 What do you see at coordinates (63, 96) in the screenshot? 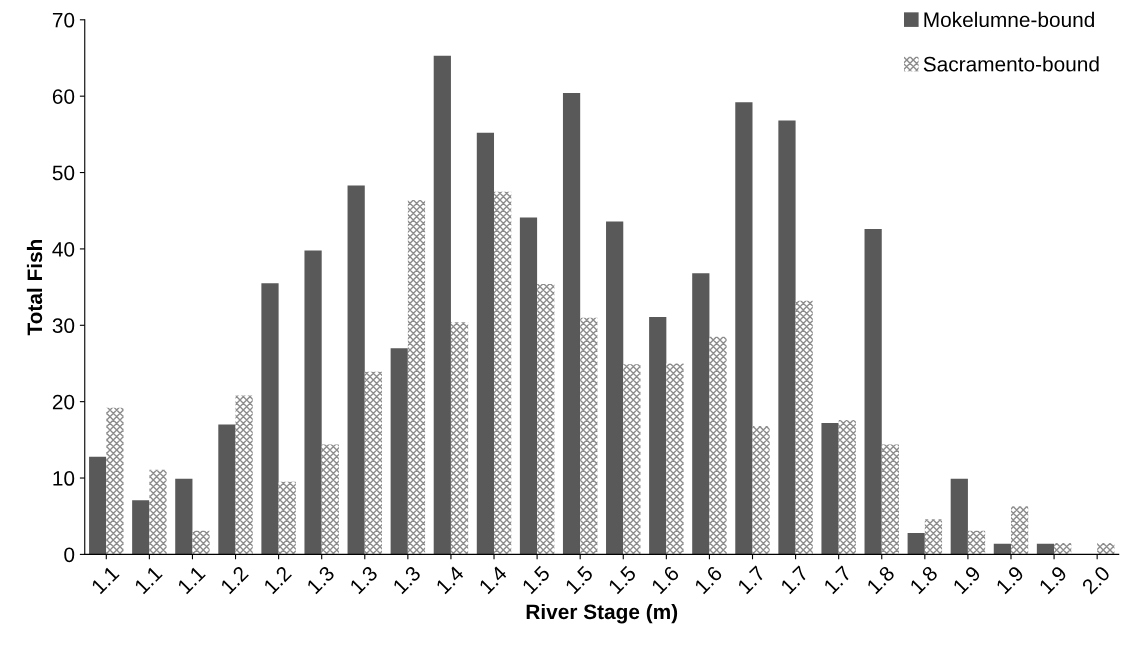
I see `y-tick-label: 60` at bounding box center [63, 96].